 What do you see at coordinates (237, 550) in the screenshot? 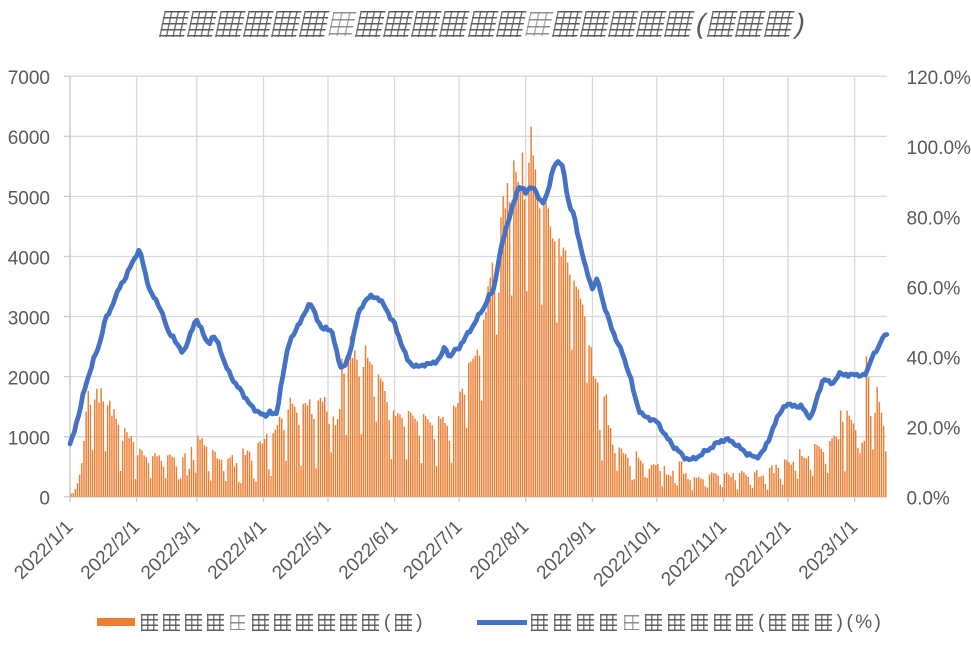
I see `svg-text: 2022/4/1` at bounding box center [237, 550].